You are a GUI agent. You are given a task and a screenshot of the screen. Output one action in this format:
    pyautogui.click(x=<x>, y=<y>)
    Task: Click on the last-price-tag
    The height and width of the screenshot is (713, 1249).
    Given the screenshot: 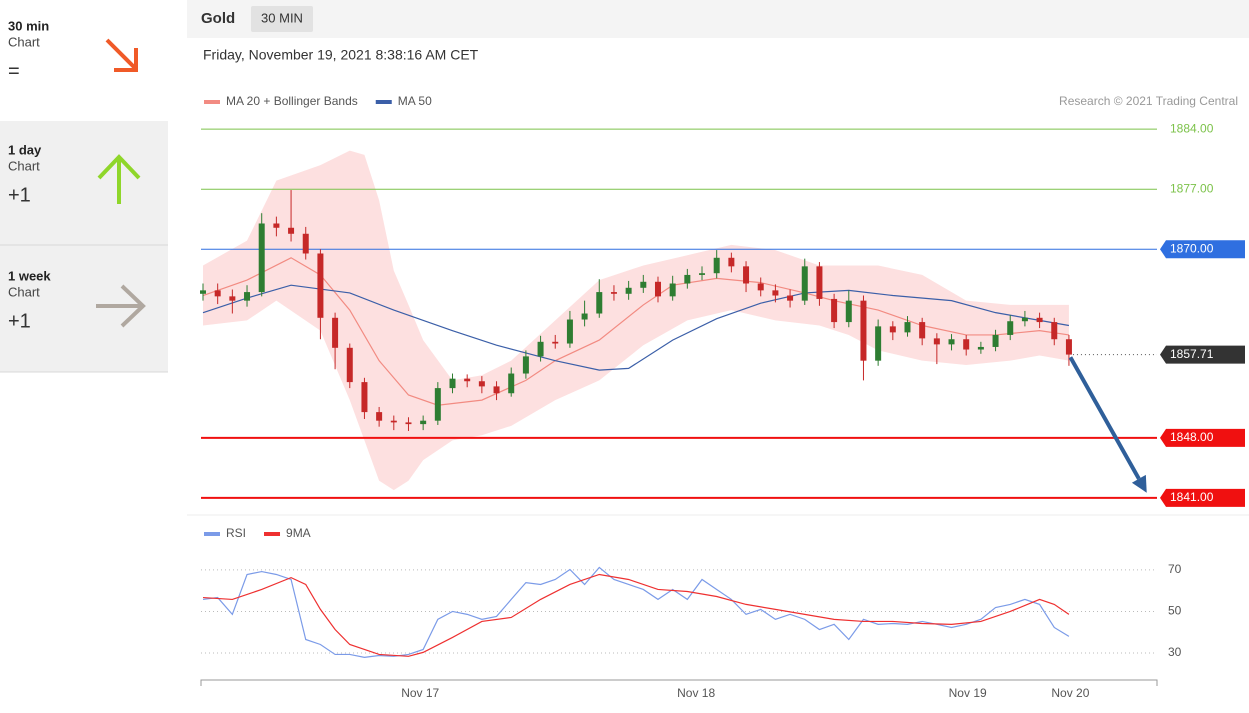 What is the action you would take?
    pyautogui.click(x=1202, y=354)
    